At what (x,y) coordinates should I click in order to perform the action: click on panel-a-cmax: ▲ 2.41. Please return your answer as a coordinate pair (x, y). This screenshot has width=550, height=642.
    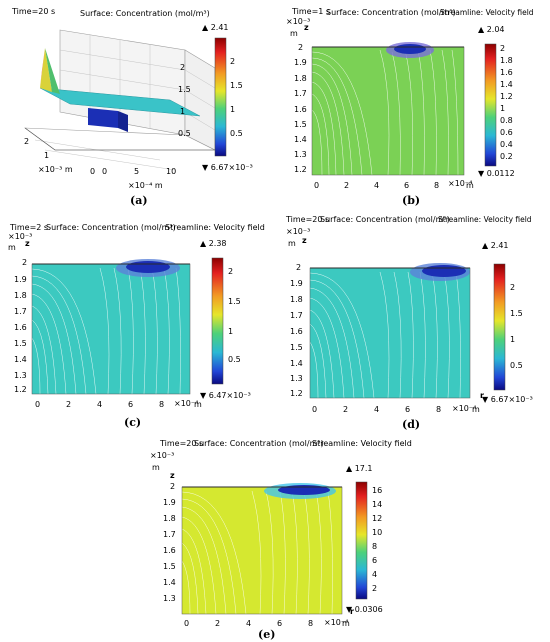
    Looking at the image, I should click on (215, 27).